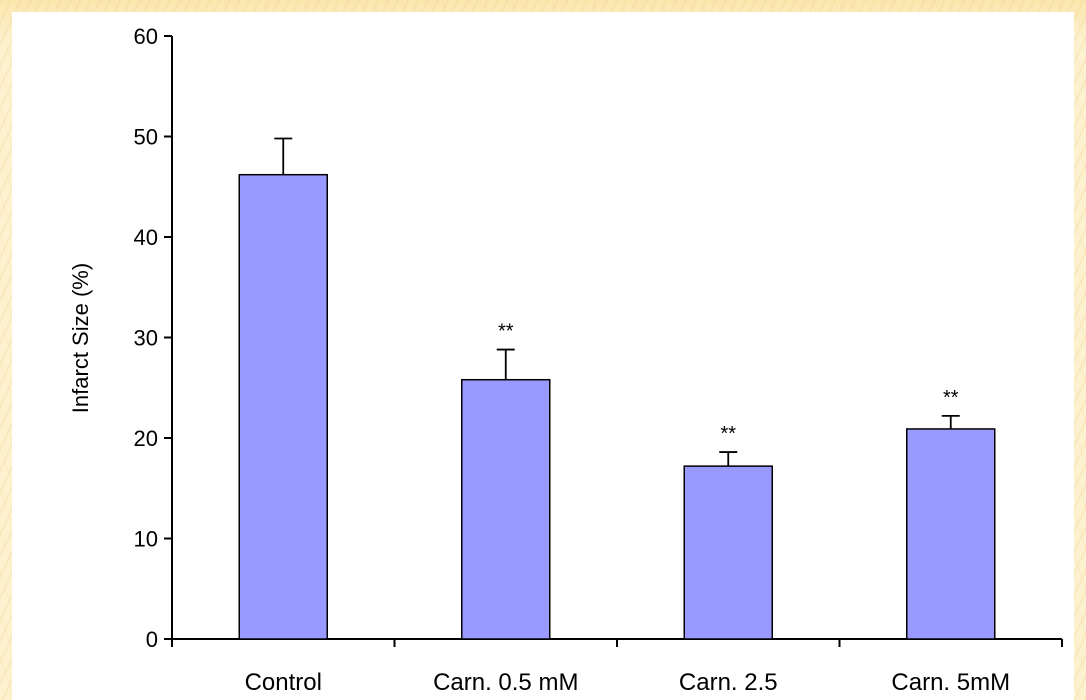 The image size is (1086, 700). I want to click on y-tick-label: 20, so click(146, 438).